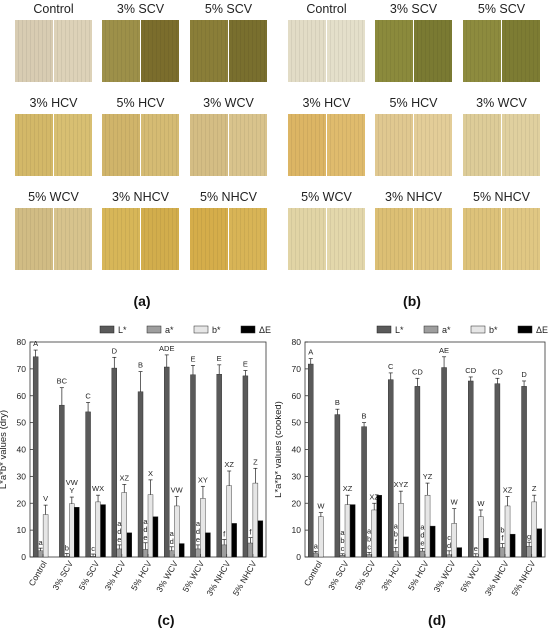  I want to click on y-axis-label: L*a*b* values (dry), so click(4, 449).